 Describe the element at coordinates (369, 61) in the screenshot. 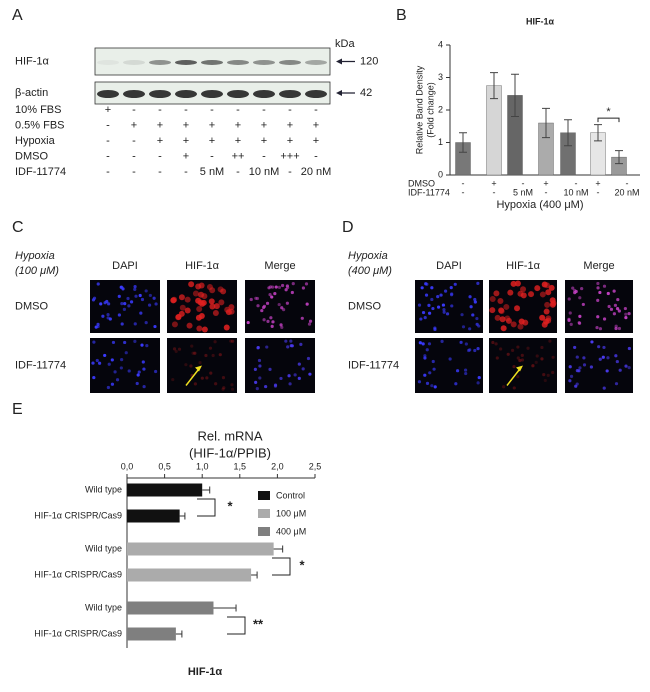

I see `kda-value: 120` at that location.